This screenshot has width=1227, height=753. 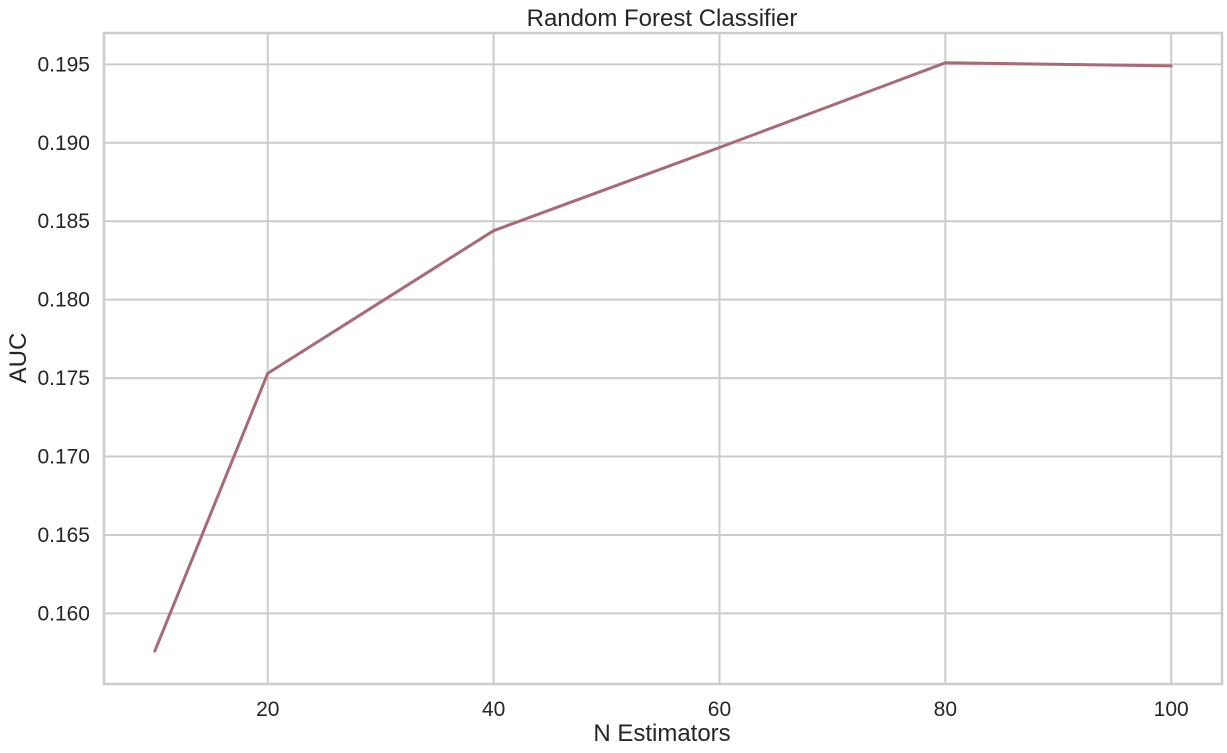 What do you see at coordinates (63, 535) in the screenshot?
I see `y-tick-label: 0.165` at bounding box center [63, 535].